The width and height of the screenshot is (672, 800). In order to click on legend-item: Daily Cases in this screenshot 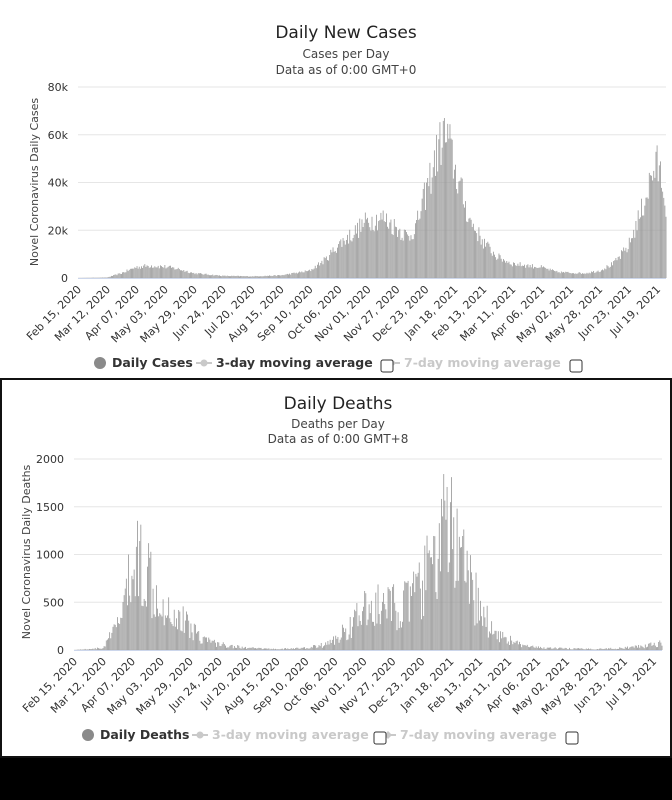, I will do `click(143, 362)`.